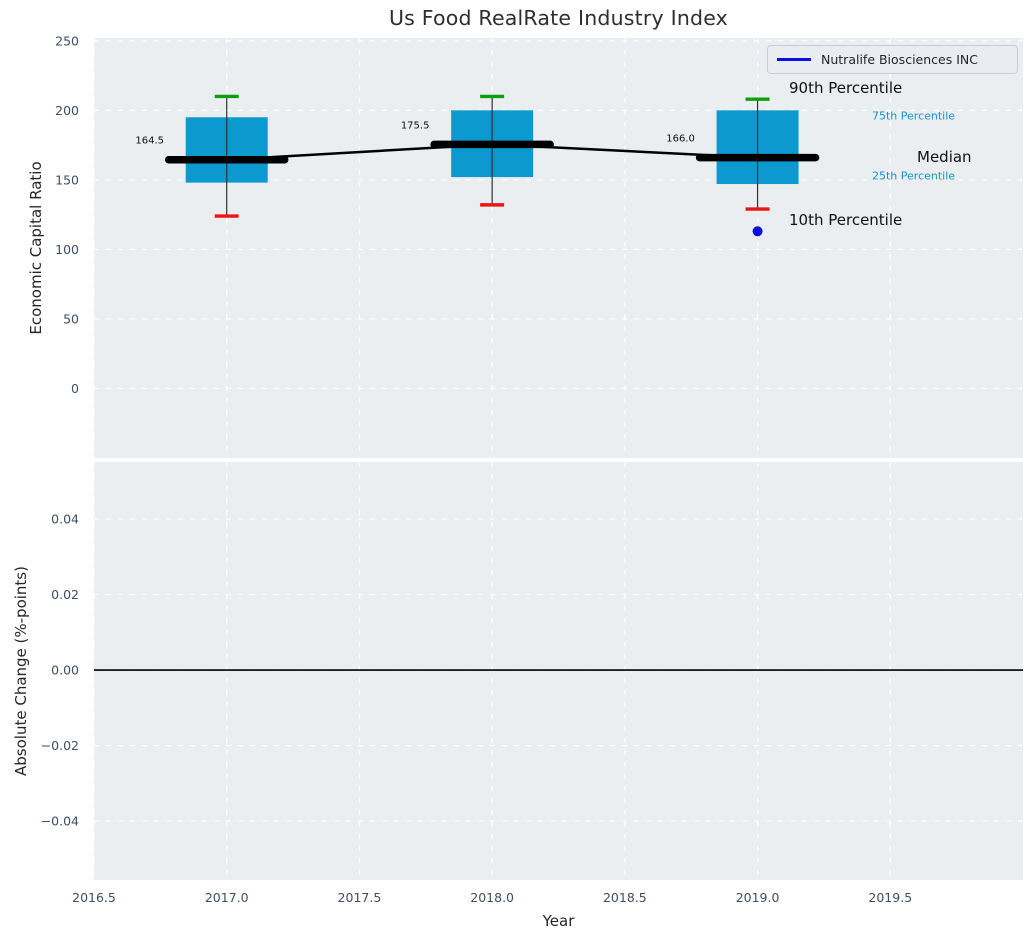 The width and height of the screenshot is (1034, 942). I want to click on ytick-label-bottom: 0.02, so click(65, 594).